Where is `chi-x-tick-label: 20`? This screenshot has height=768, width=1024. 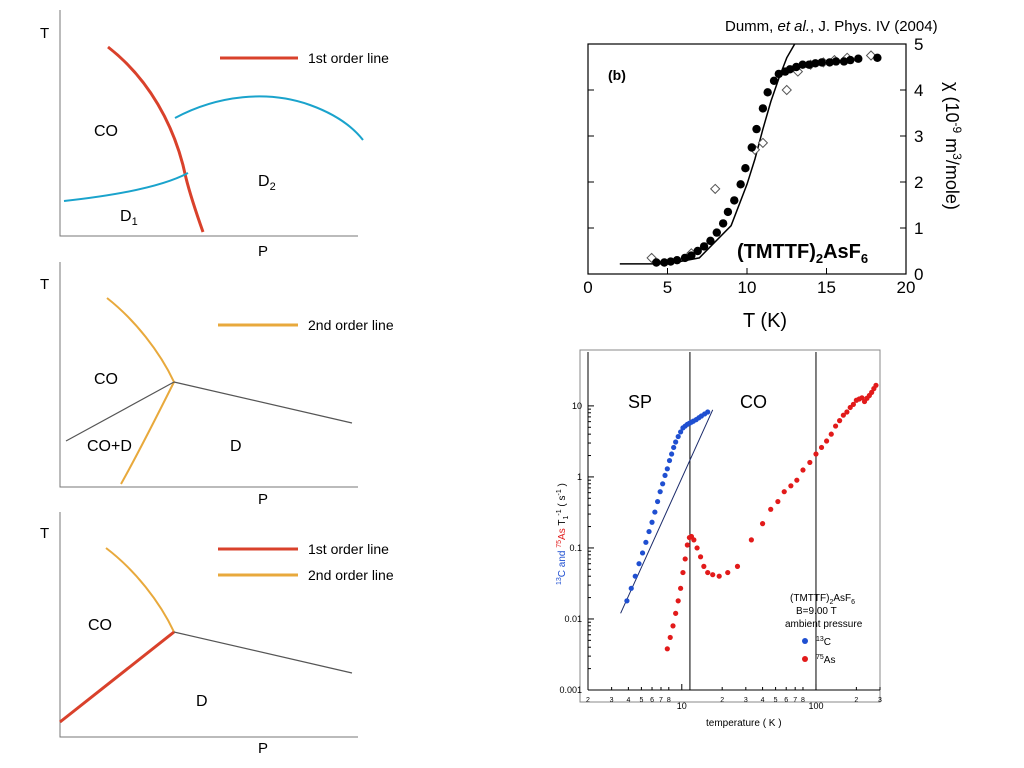
chi-x-tick-label: 20 is located at coordinates (906, 287).